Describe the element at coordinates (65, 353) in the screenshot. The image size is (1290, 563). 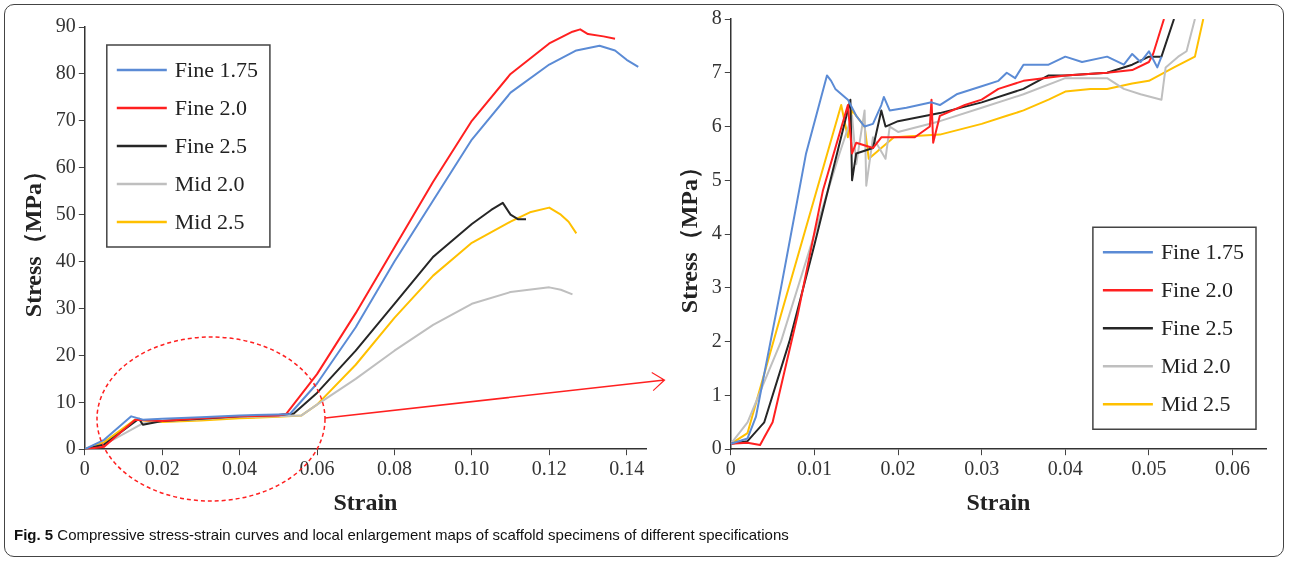
I see `y-tick-label: 20` at that location.